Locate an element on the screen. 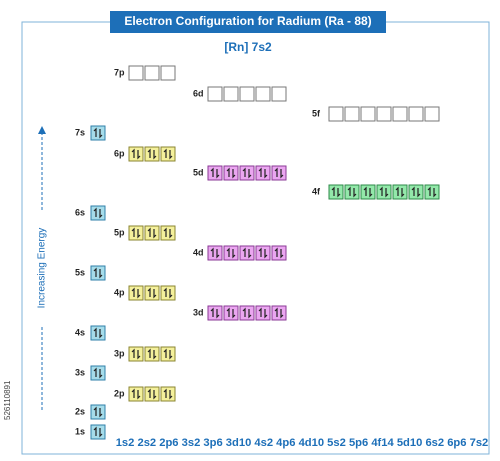 The image size is (500, 461). orbital-label: 6p is located at coordinates (119, 153).